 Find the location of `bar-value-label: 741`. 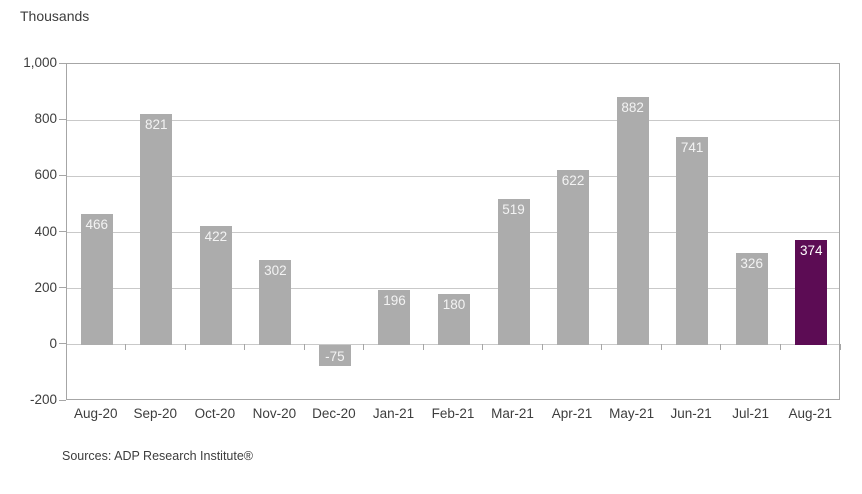

bar-value-label: 741 is located at coordinates (692, 147).